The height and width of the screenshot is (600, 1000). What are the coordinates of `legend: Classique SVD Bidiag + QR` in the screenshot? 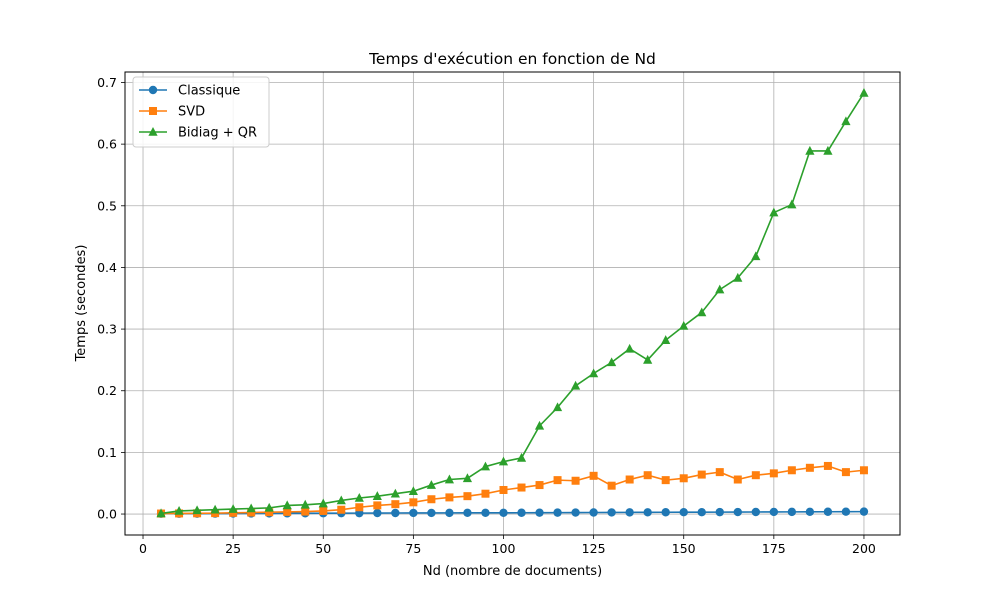 It's located at (201, 112).